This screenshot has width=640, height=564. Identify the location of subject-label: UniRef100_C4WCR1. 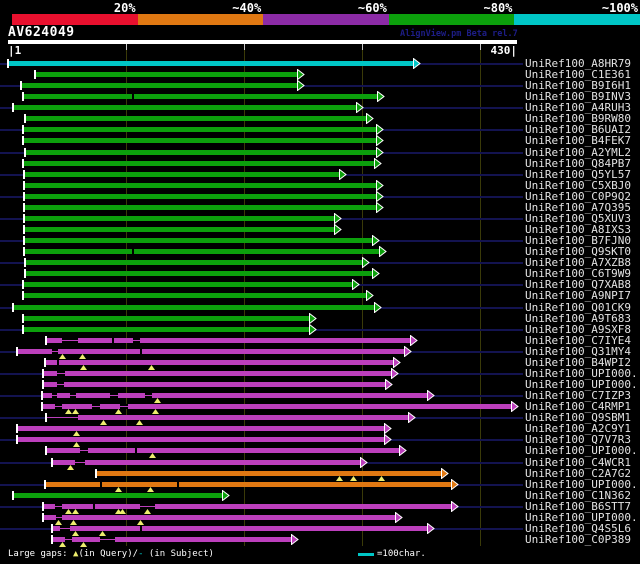
(578, 462).